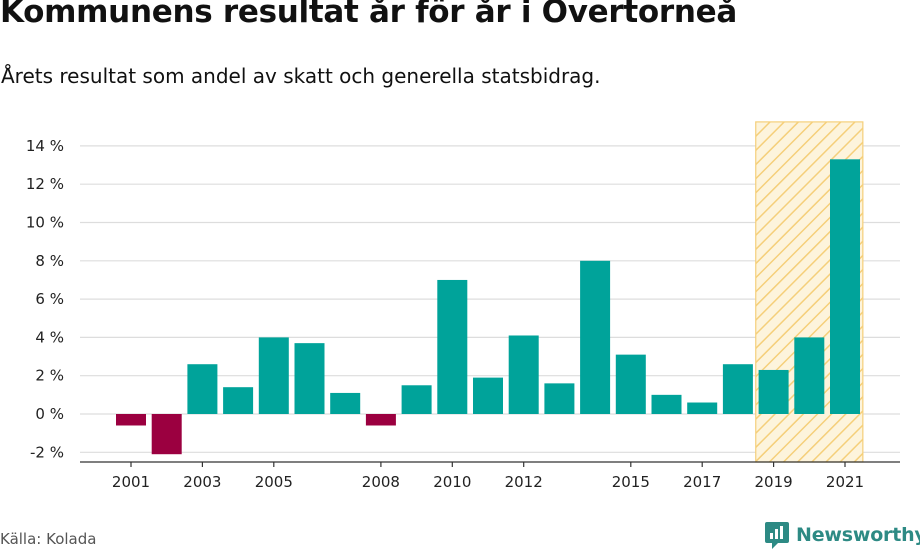 Image resolution: width=920 pixels, height=552 pixels. I want to click on y-tick-label: 2 %, so click(49, 376).